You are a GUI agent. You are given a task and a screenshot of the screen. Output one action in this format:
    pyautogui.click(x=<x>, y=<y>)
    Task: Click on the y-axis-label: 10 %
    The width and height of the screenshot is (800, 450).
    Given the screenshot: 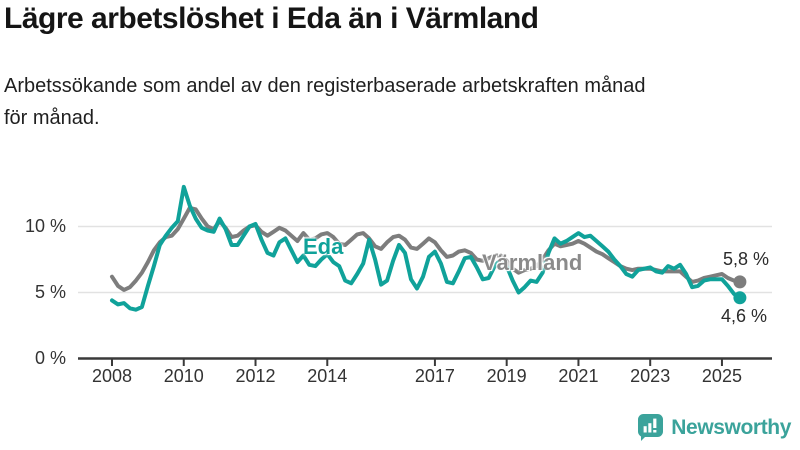 What is the action you would take?
    pyautogui.click(x=45, y=225)
    